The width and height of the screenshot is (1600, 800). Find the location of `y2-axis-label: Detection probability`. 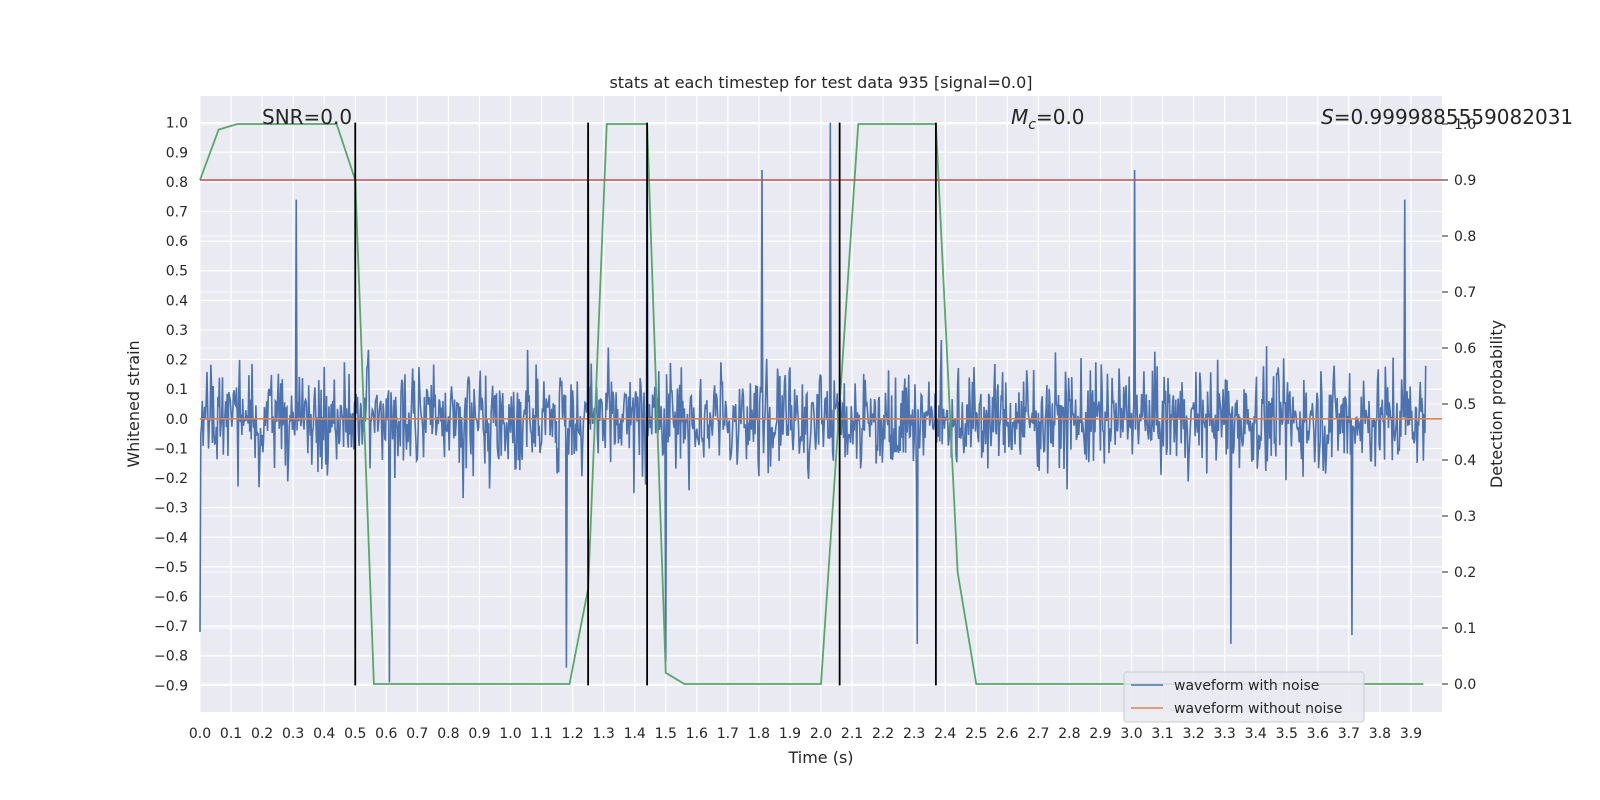

y2-axis-label: Detection probability is located at coordinates (1496, 404).